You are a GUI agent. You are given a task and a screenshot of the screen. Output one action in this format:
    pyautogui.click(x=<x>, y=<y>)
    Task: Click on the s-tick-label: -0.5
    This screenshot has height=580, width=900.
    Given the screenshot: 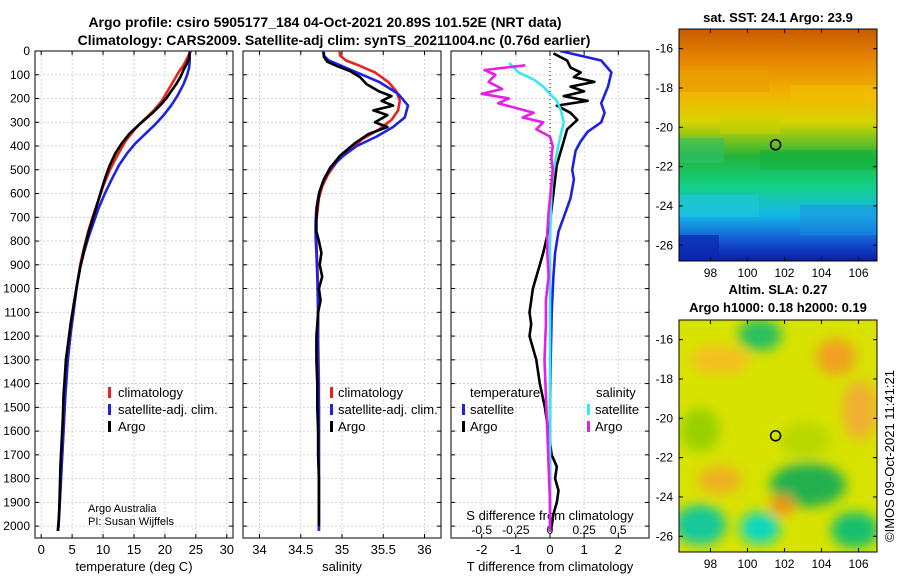 What is the action you would take?
    pyautogui.click(x=481, y=530)
    